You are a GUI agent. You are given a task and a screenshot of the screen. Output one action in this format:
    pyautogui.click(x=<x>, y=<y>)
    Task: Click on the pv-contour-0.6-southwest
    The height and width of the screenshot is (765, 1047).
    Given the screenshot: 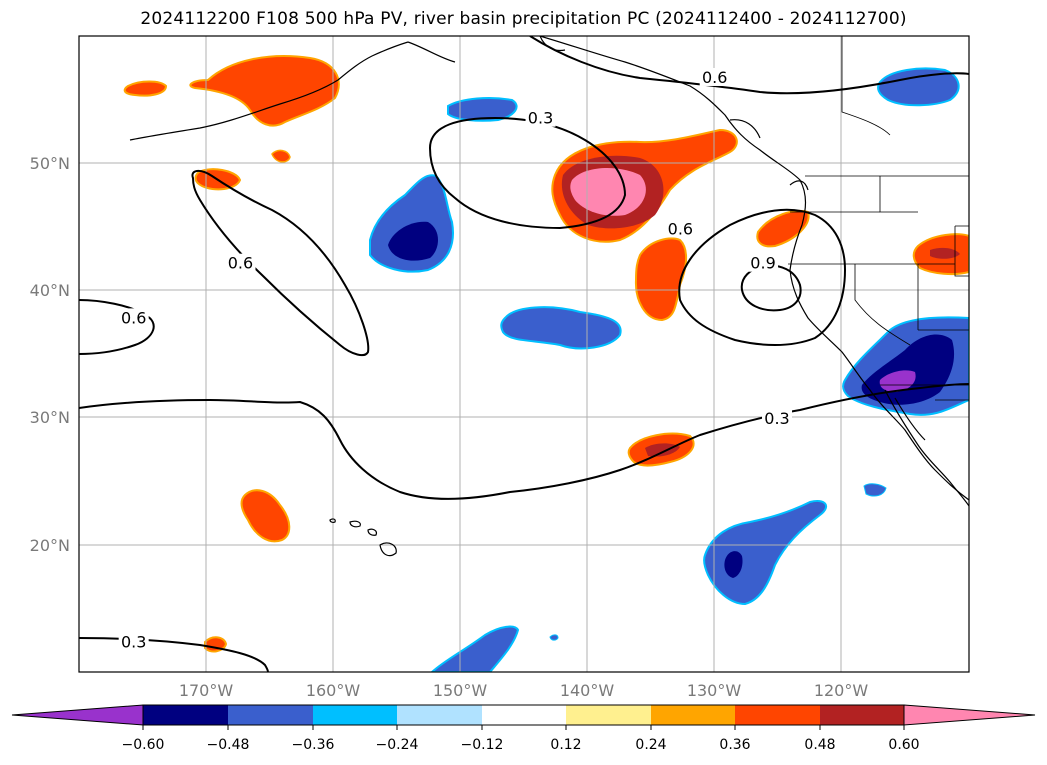 What is the action you would take?
    pyautogui.click(x=117, y=327)
    